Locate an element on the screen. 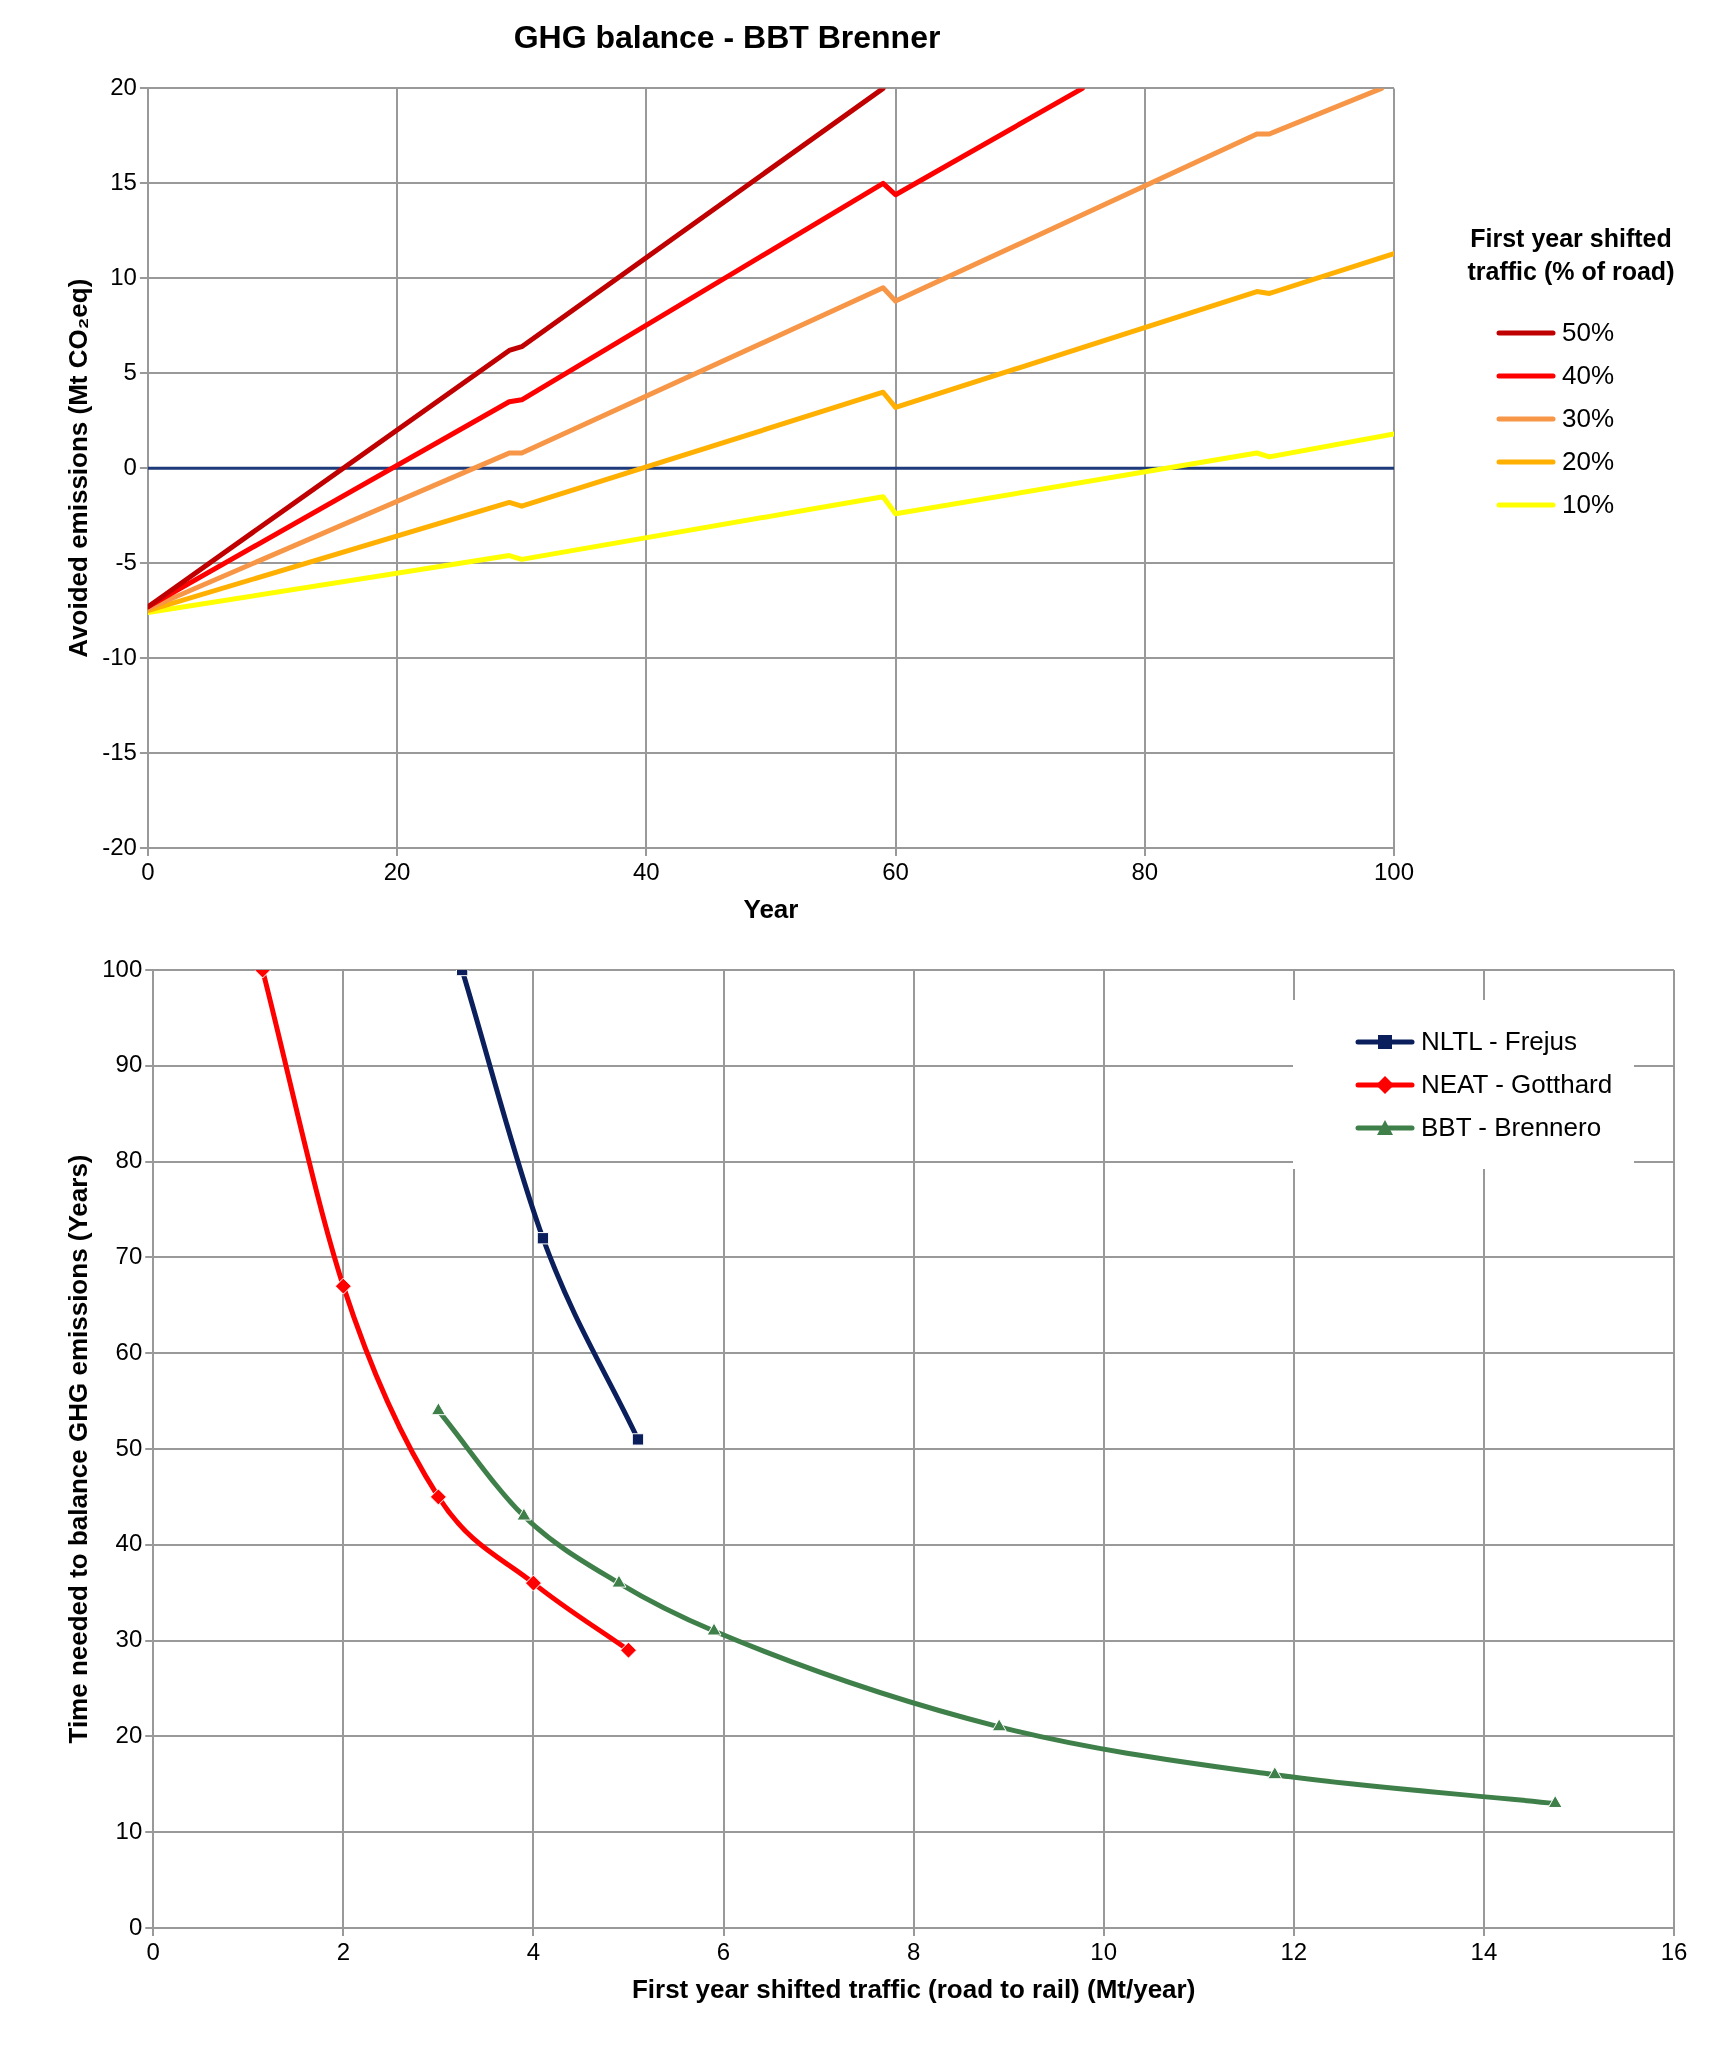 Image resolution: width=1724 pixels, height=2051 pixels. legend-label: BBT - Brennero is located at coordinates (1511, 1127).